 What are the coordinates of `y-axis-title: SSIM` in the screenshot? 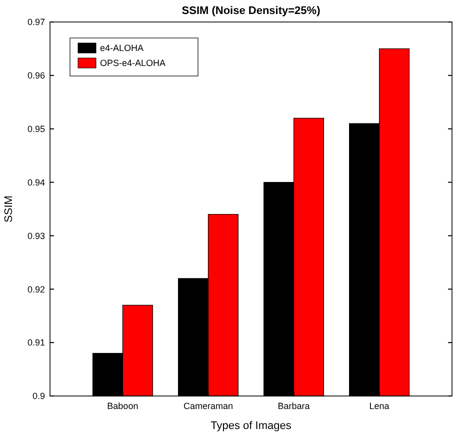 It's located at (9, 209).